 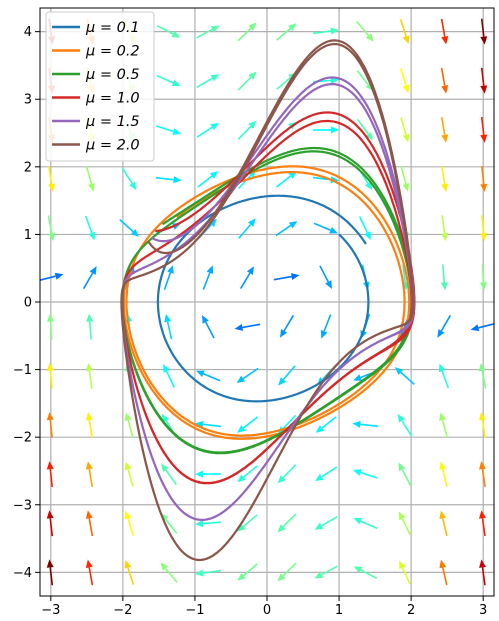 I want to click on y-tick-label: 2, so click(x=28, y=167).